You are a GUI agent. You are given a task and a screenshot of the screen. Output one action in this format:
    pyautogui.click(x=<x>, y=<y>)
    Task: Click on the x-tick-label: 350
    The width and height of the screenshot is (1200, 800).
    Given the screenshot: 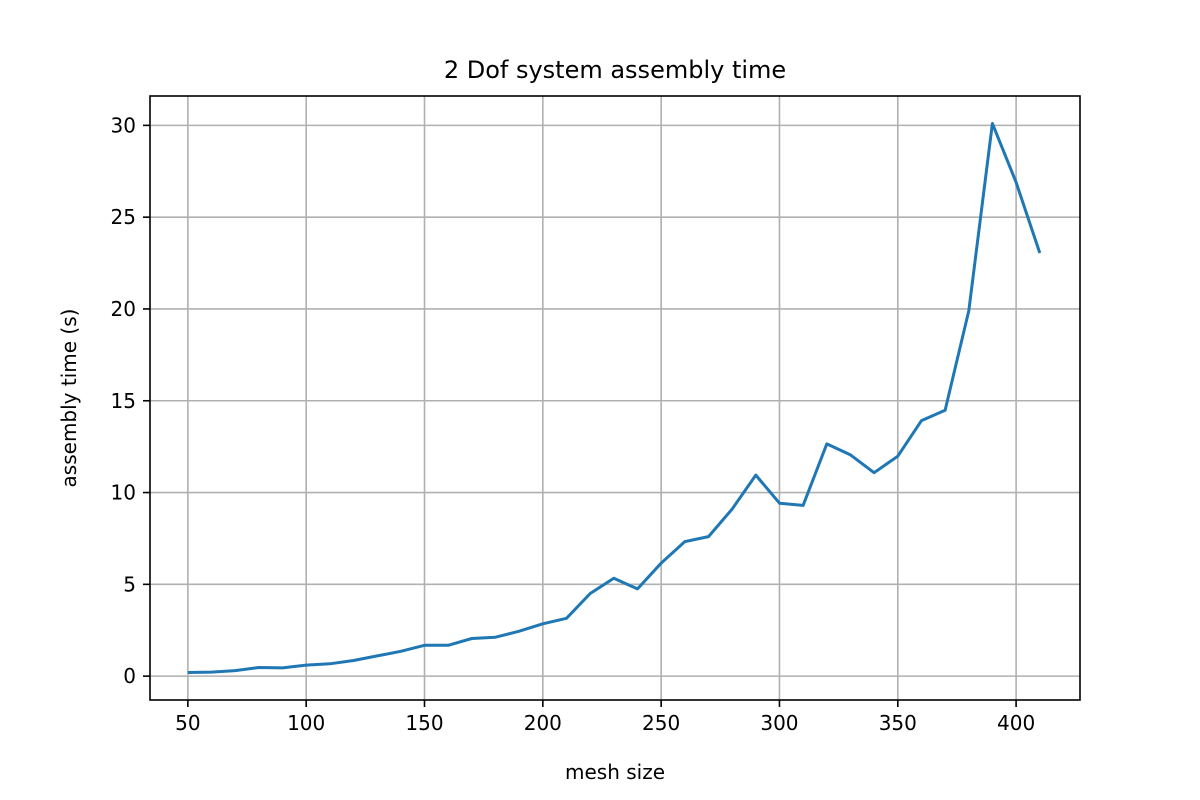 What is the action you would take?
    pyautogui.click(x=898, y=723)
    